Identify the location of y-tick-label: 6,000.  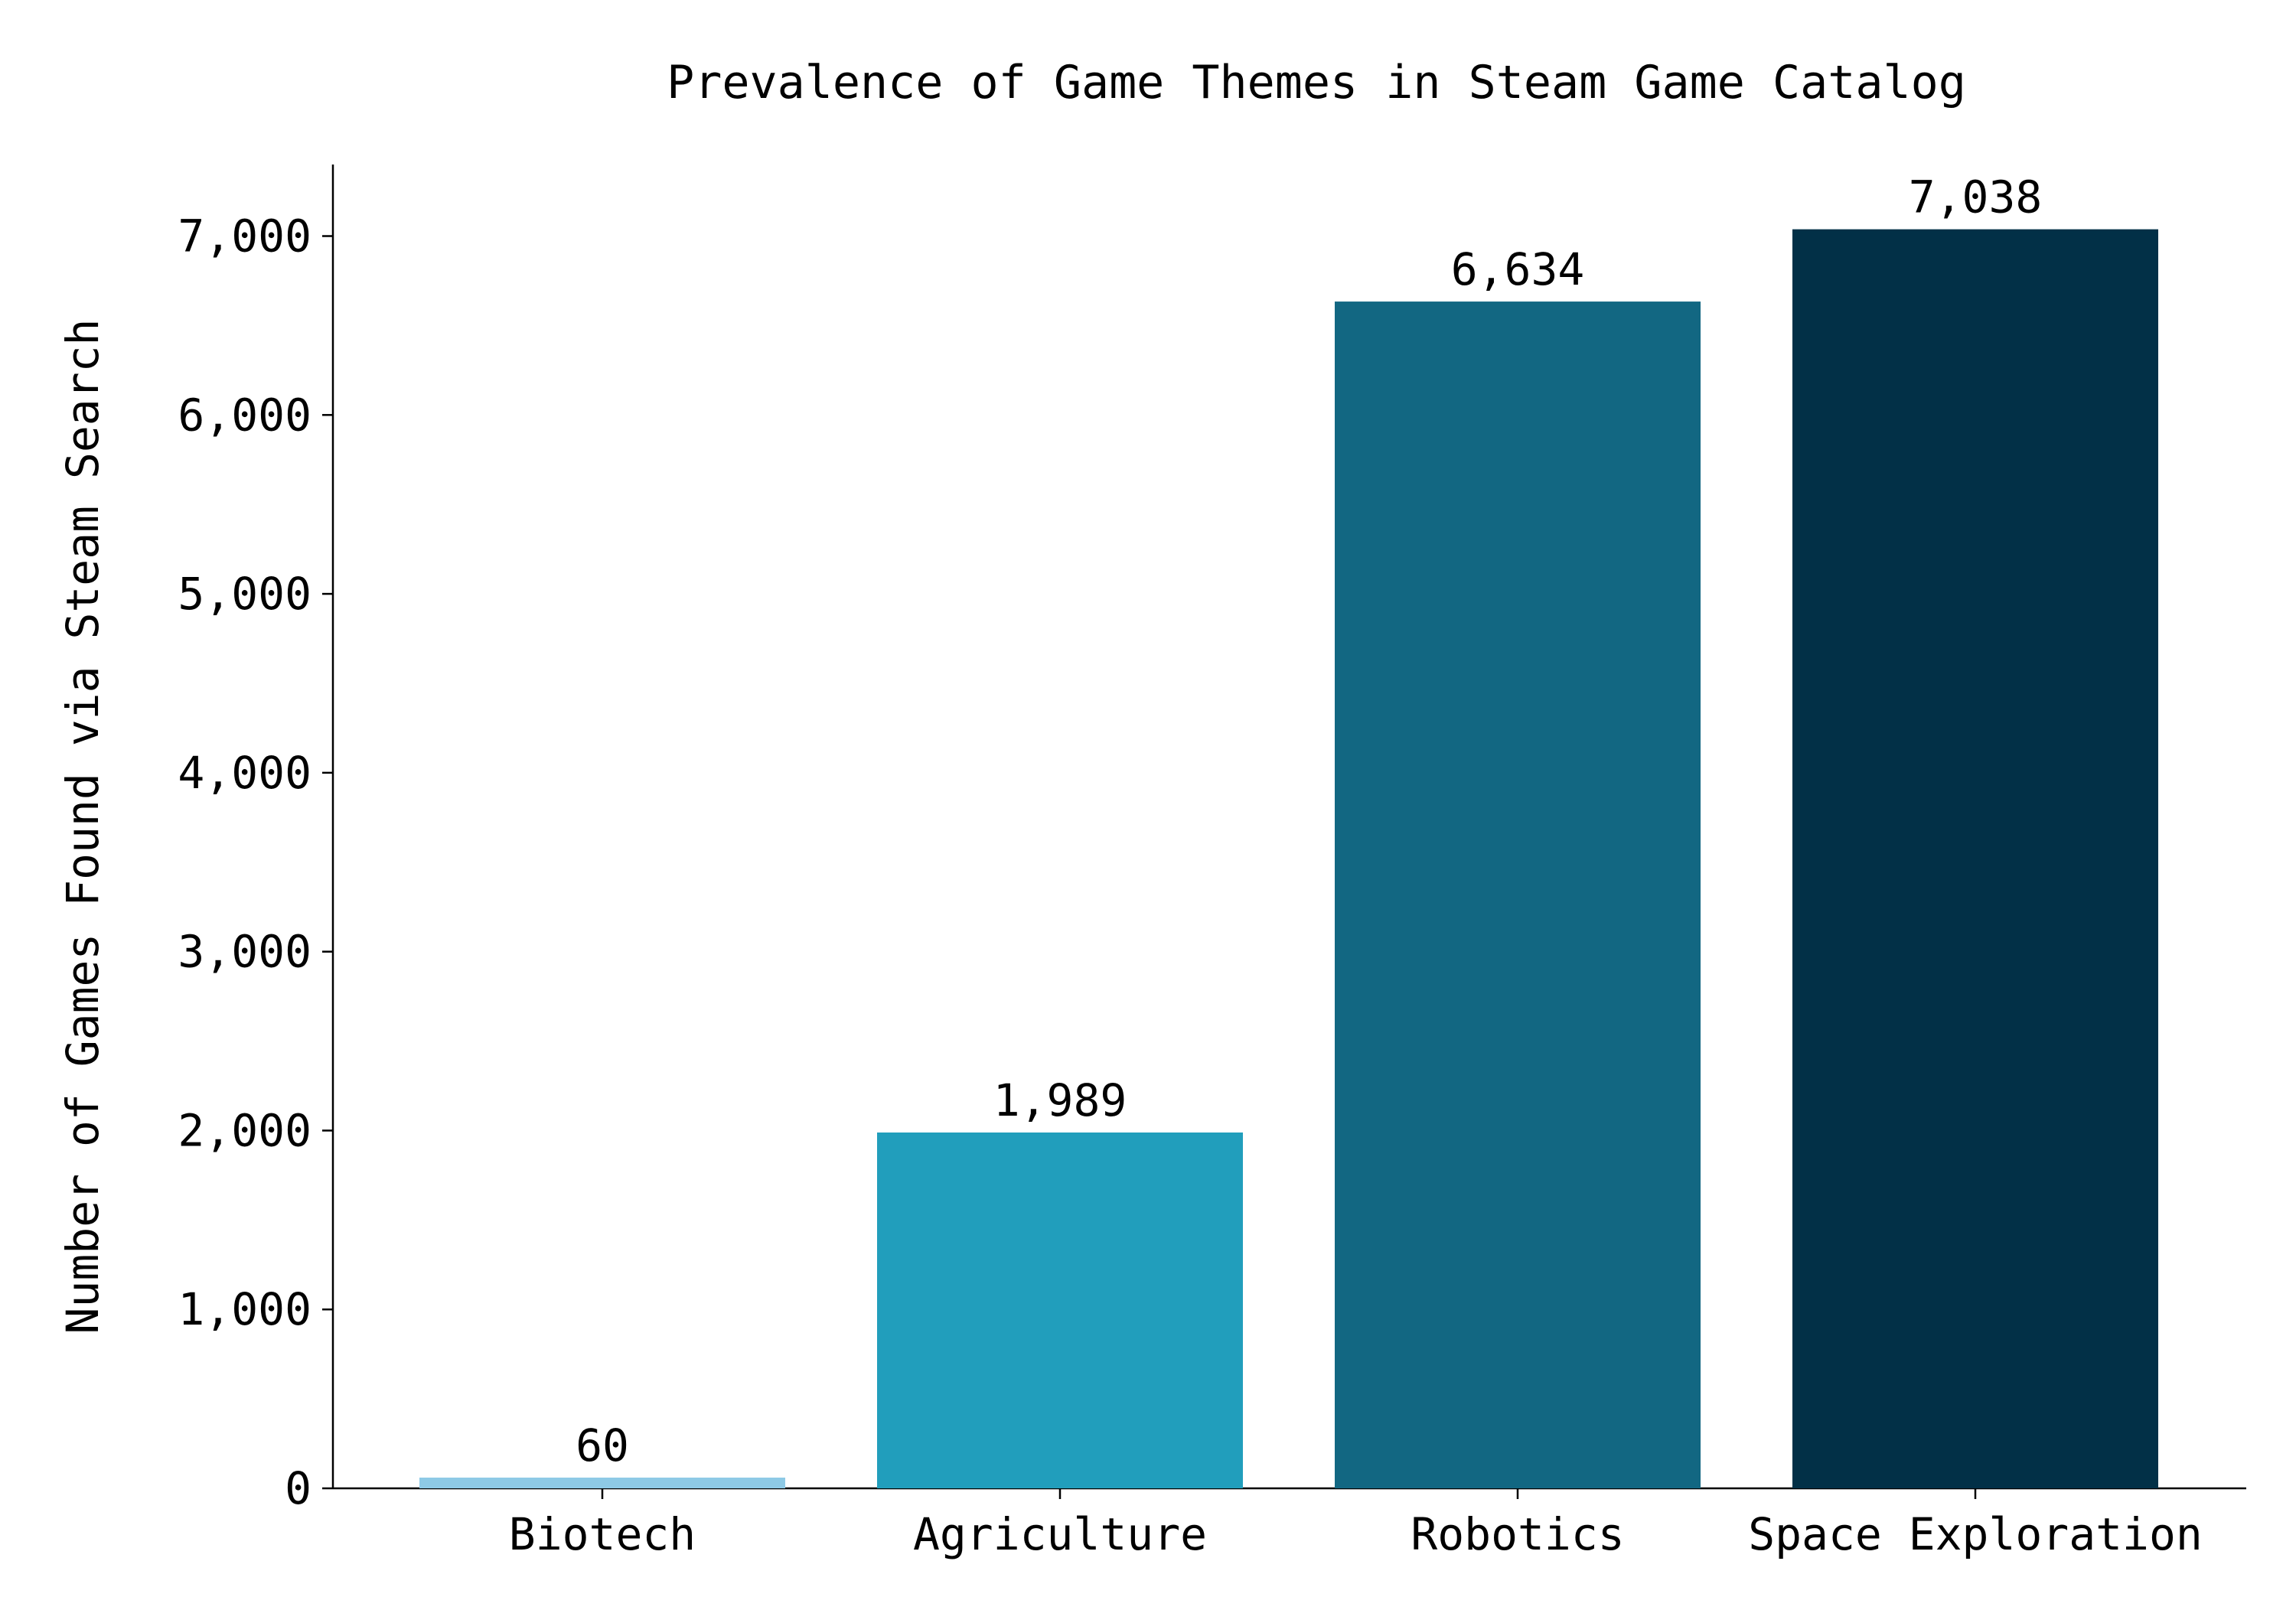
(244, 415).